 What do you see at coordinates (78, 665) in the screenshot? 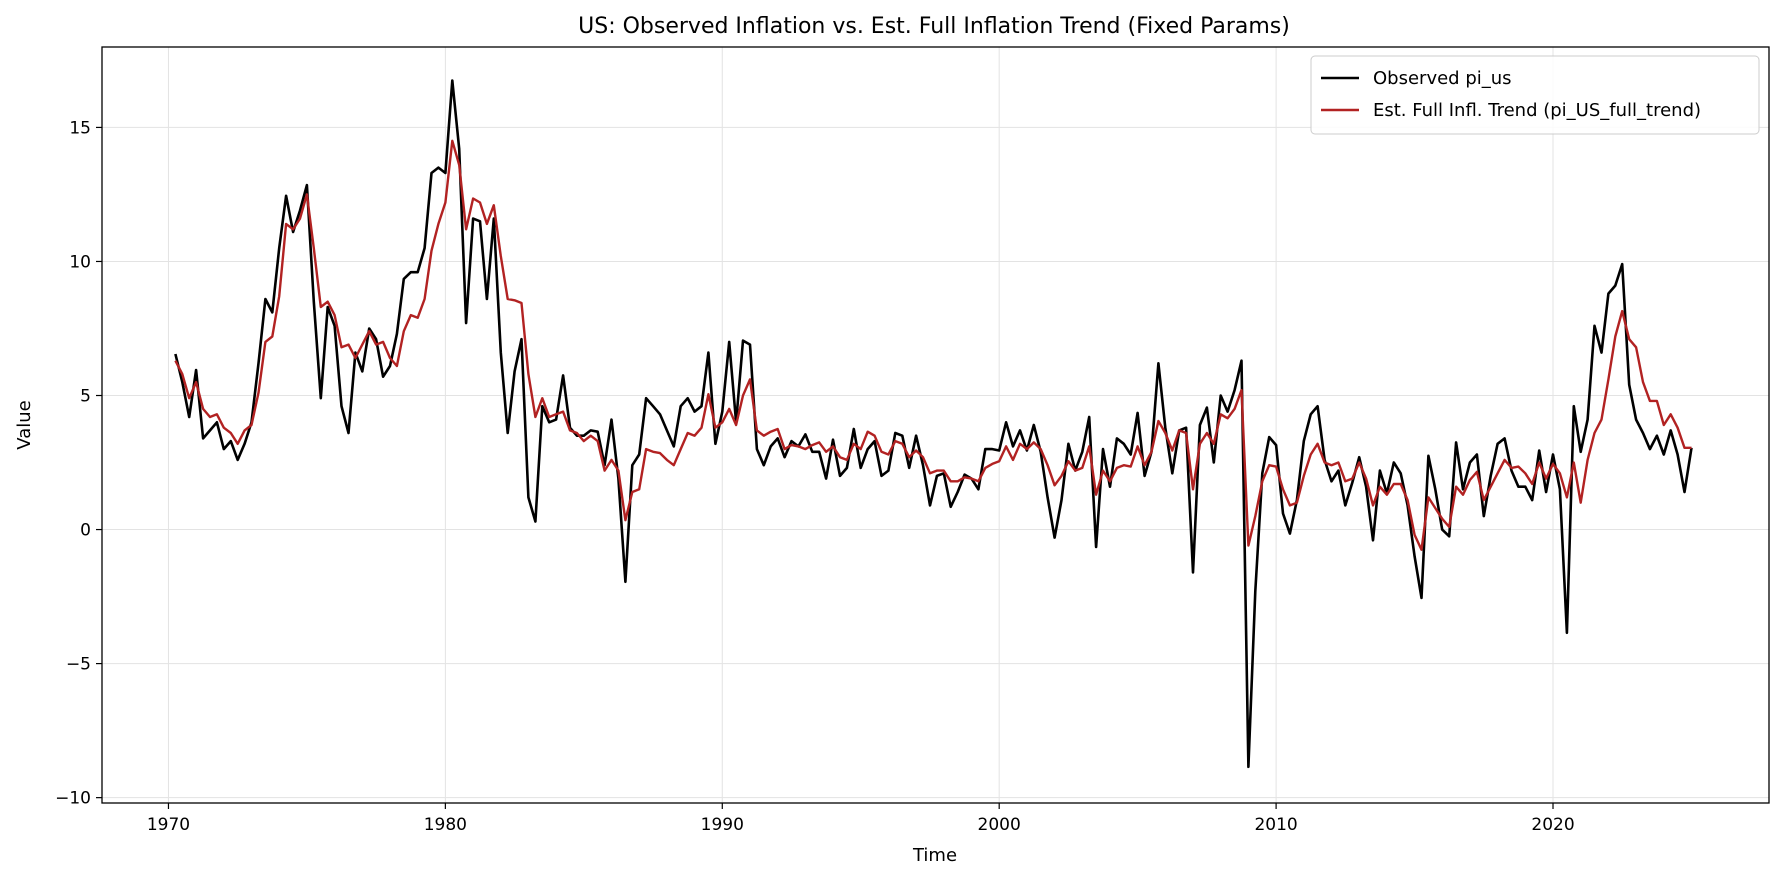
I see `y-tick-label: −5` at bounding box center [78, 665].